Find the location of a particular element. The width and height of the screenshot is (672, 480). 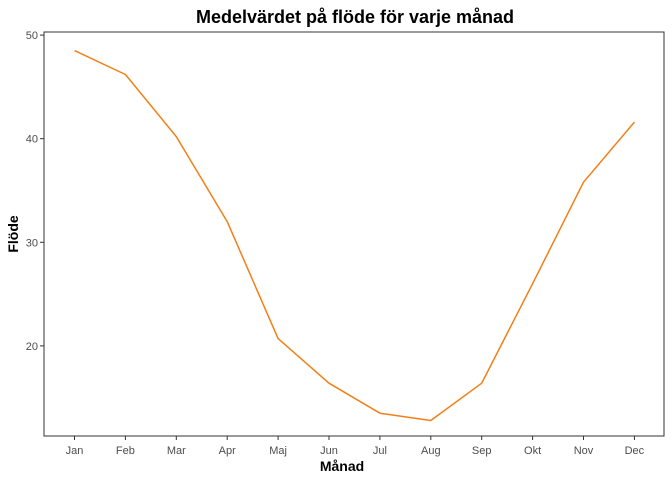

x-tick-label: Jun is located at coordinates (329, 451).